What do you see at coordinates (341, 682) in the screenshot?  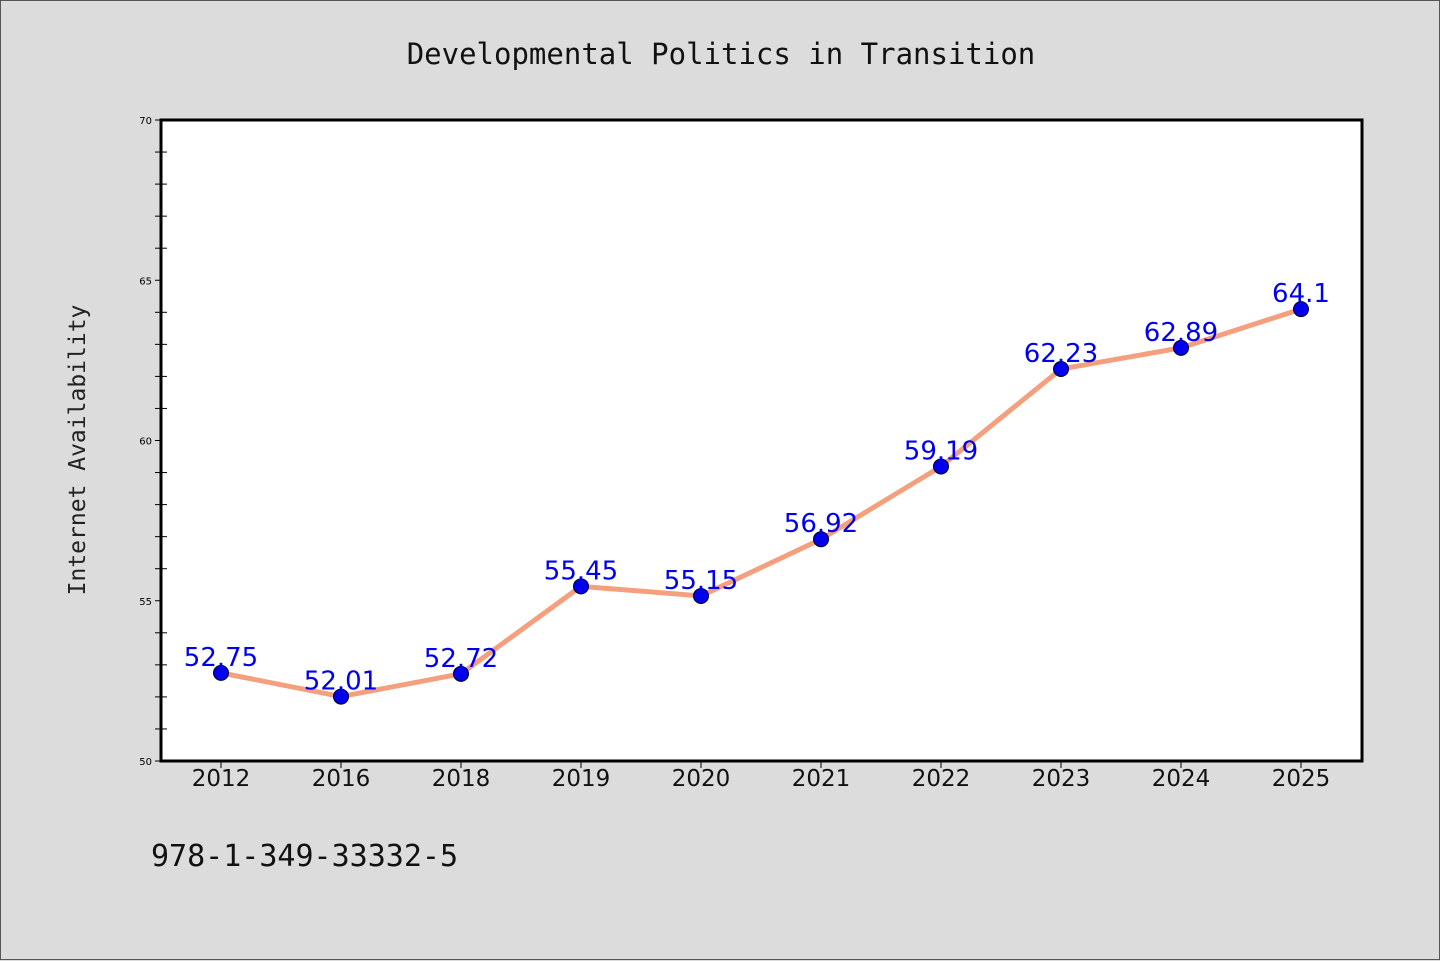 I see `data-label: 52.01` at bounding box center [341, 682].